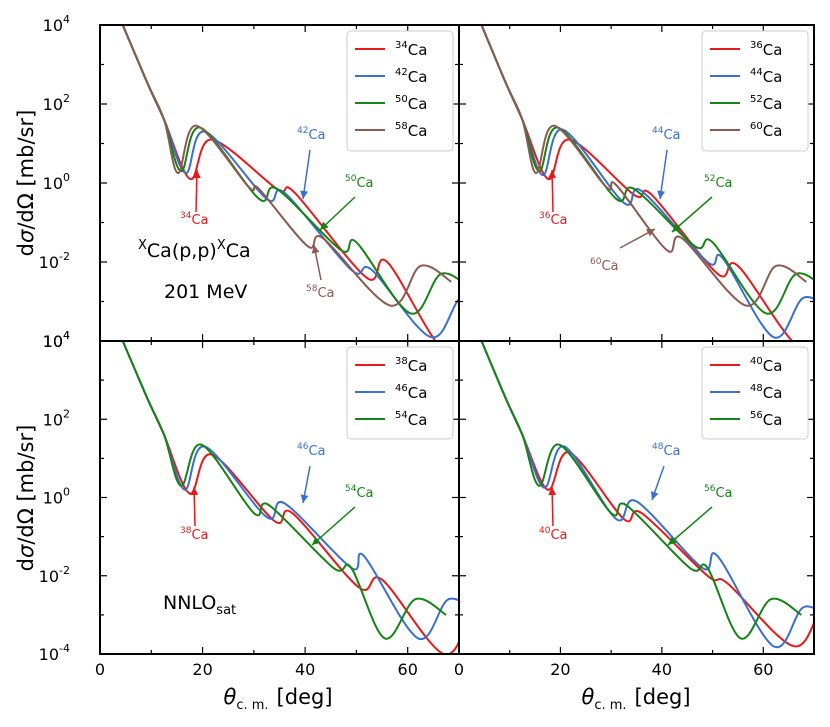 The image size is (830, 727). What do you see at coordinates (54, 653) in the screenshot?
I see `y-tick-label: 10⁻⁴` at bounding box center [54, 653].